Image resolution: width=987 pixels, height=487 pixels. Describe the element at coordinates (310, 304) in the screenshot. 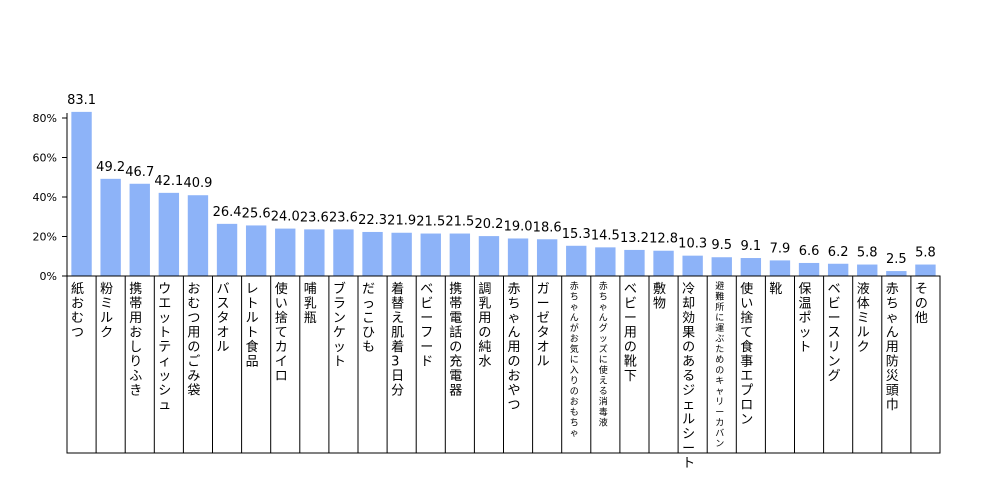

I see `category-label: 哺乳瓶` at that location.